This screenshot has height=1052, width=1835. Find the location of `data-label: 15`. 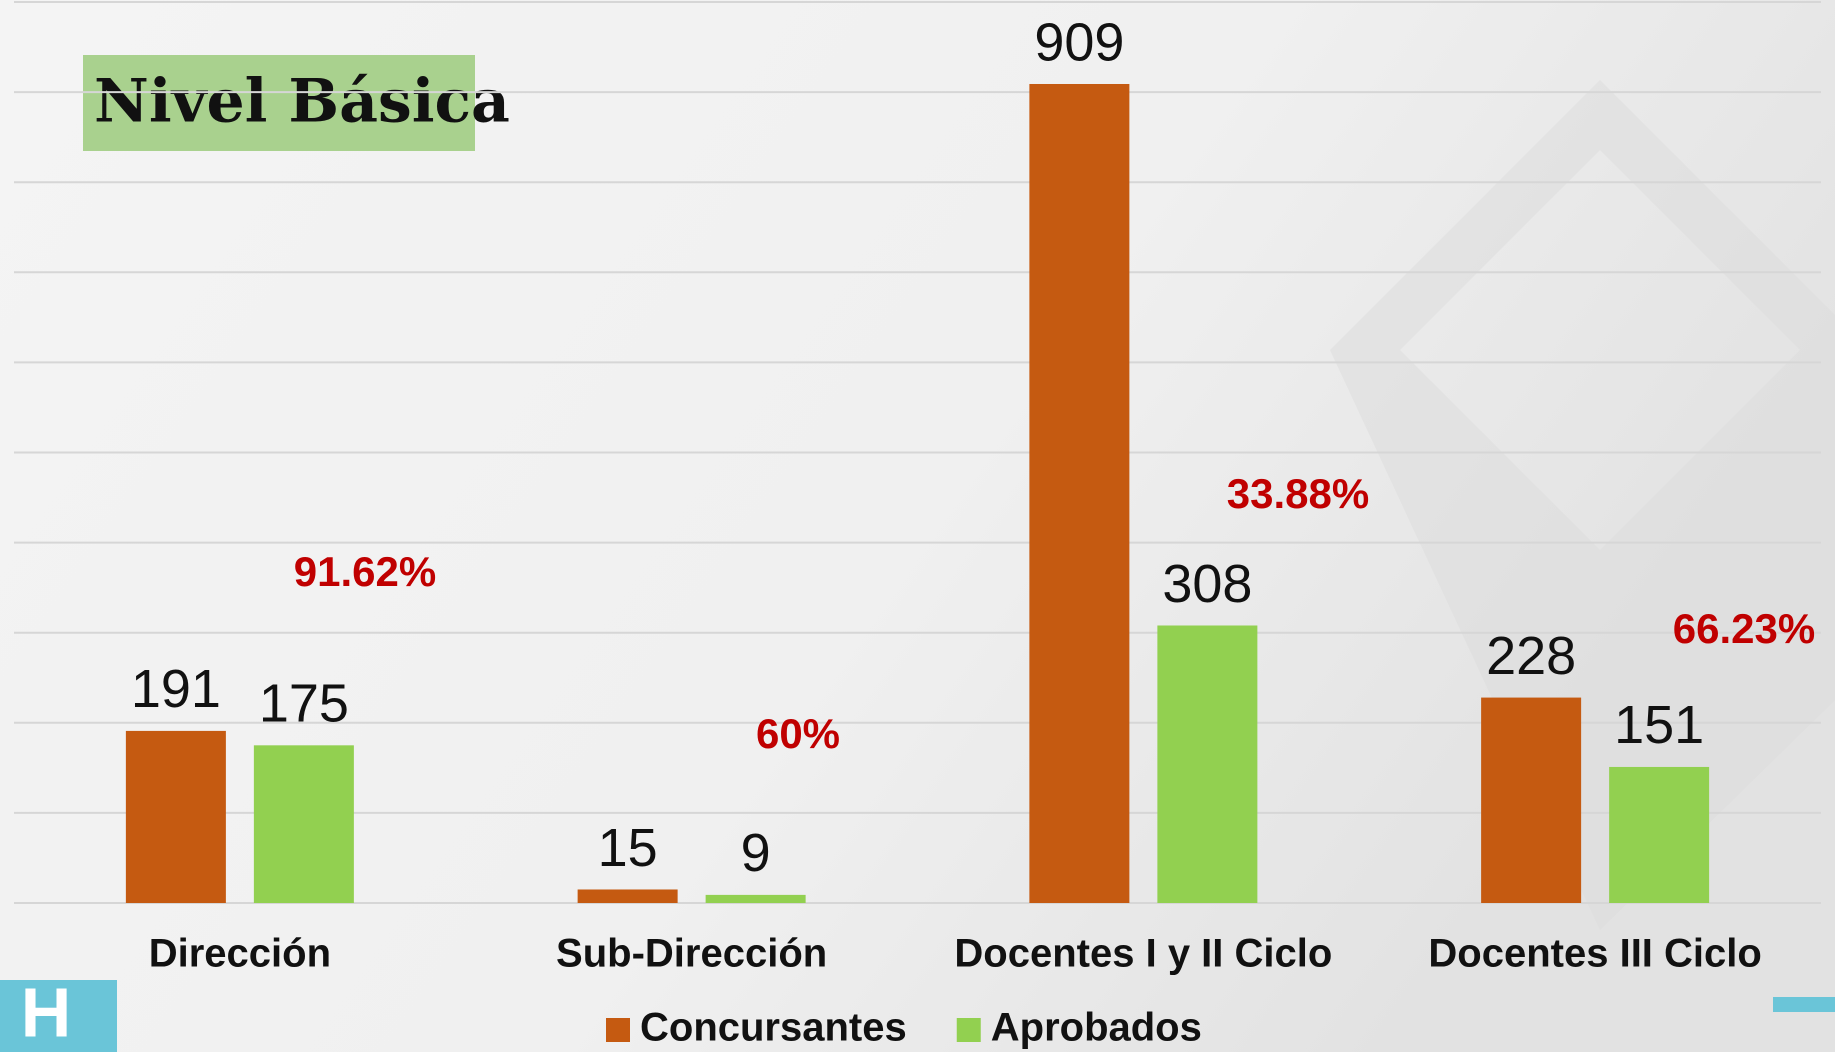

data-label: 15 is located at coordinates (628, 848).